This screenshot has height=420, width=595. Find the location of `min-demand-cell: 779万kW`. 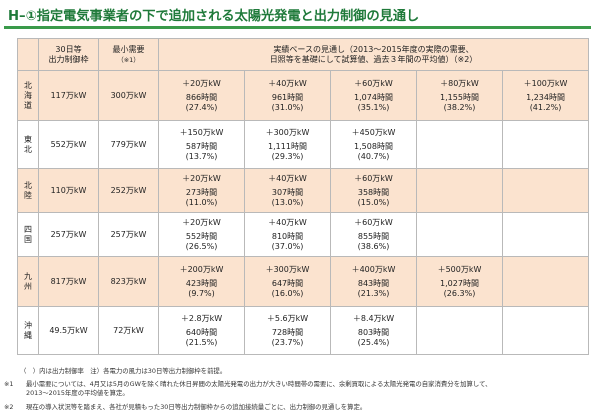

min-demand-cell: 779万kW is located at coordinates (128, 144).